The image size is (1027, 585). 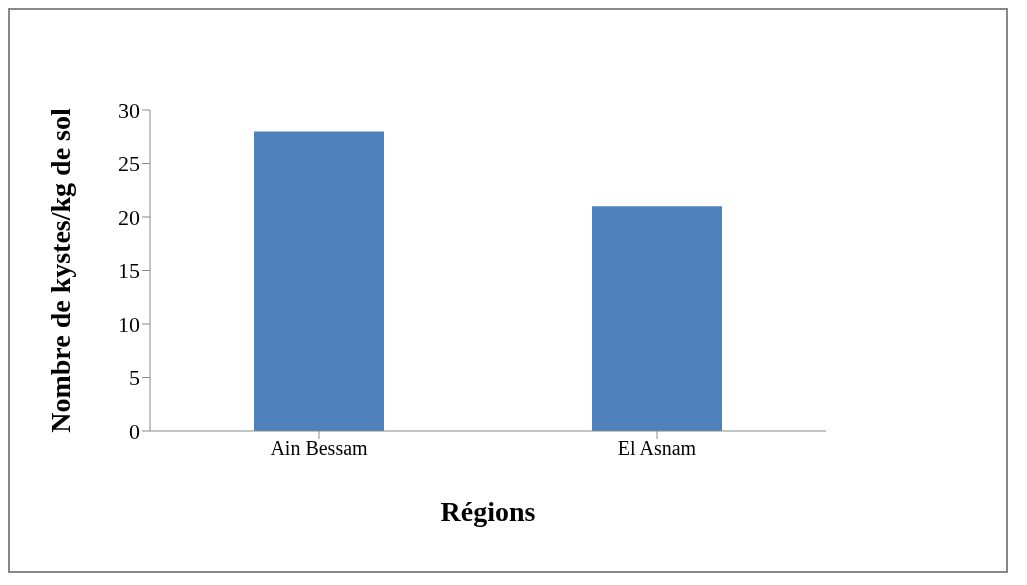 What do you see at coordinates (134, 431) in the screenshot?
I see `y-tick-label: 0` at bounding box center [134, 431].